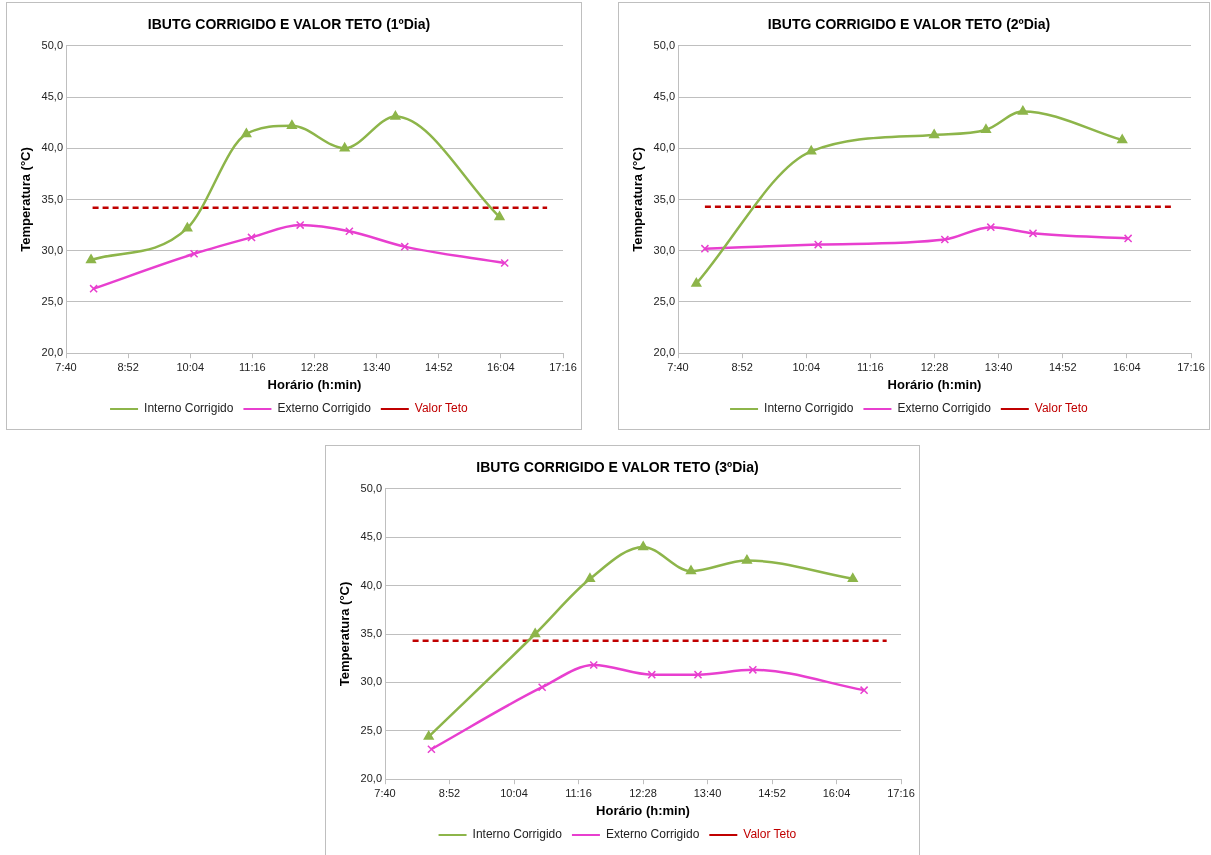 The width and height of the screenshot is (1211, 855). Describe the element at coordinates (617, 467) in the screenshot. I see `chart-title: IBUTG CORRIGIDO E VALOR TETO (3ºDia)` at that location.